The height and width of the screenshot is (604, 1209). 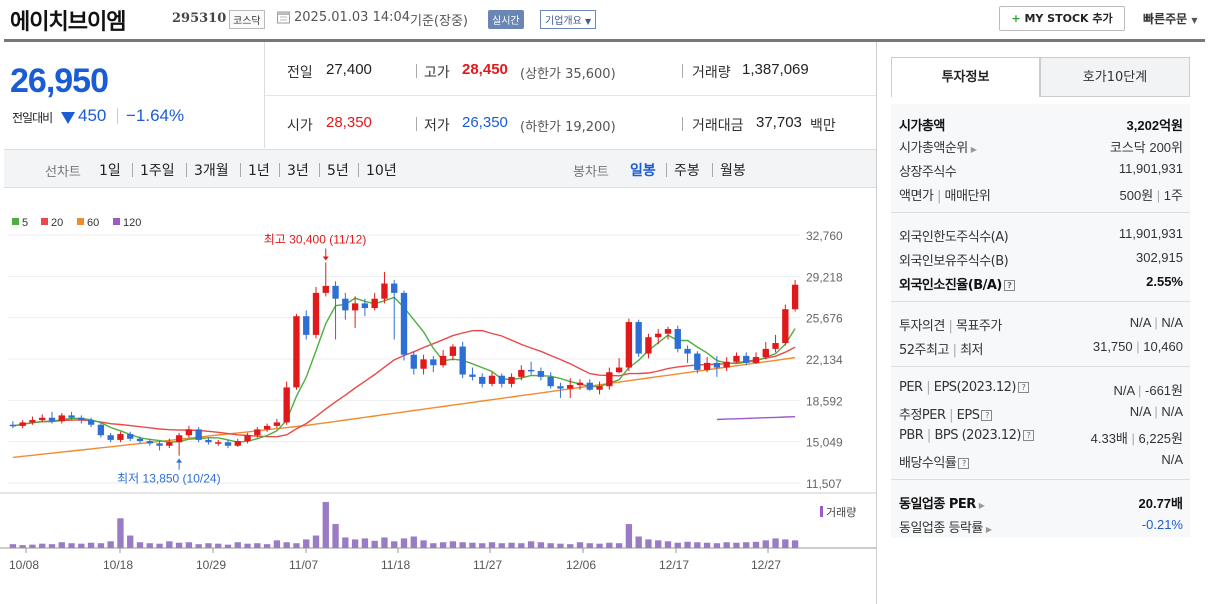 What do you see at coordinates (643, 171) in the screenshot?
I see `tab-candle-0: 일봉` at bounding box center [643, 171].